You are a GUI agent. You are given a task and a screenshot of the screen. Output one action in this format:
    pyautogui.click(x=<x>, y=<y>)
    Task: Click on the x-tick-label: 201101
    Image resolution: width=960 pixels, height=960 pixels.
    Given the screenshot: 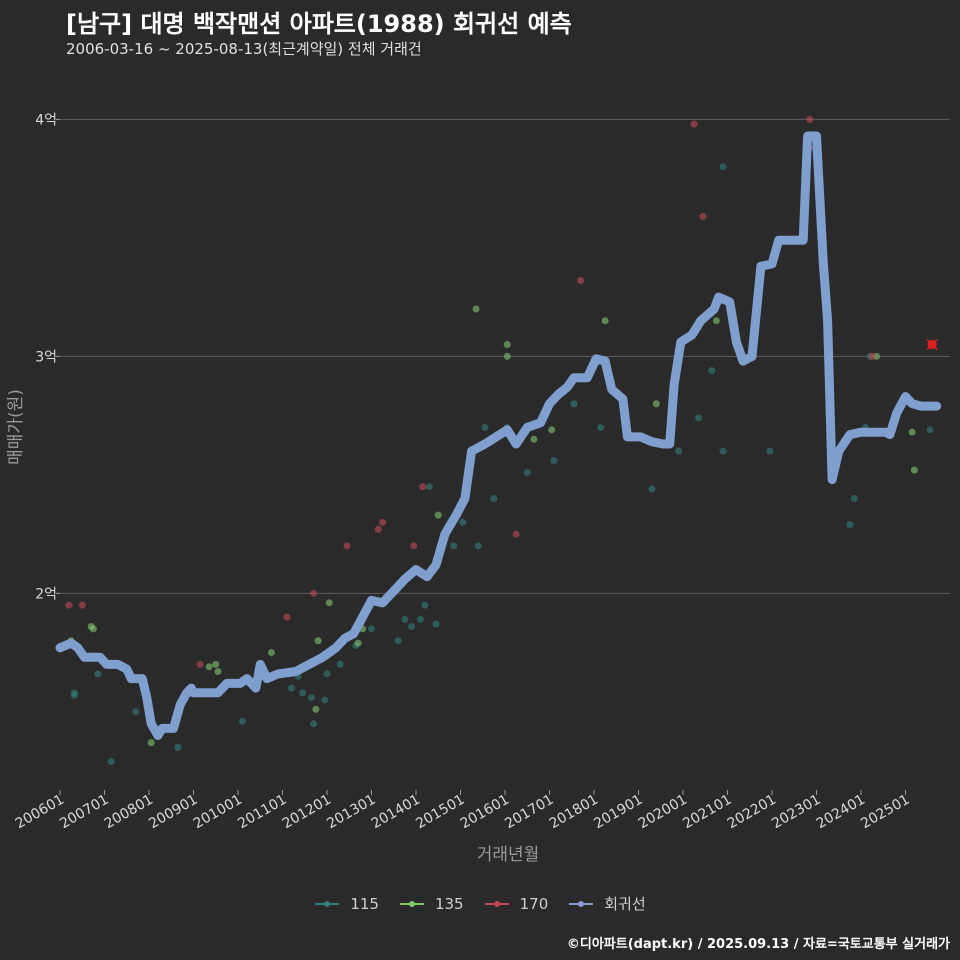 What is the action you would take?
    pyautogui.click(x=262, y=812)
    